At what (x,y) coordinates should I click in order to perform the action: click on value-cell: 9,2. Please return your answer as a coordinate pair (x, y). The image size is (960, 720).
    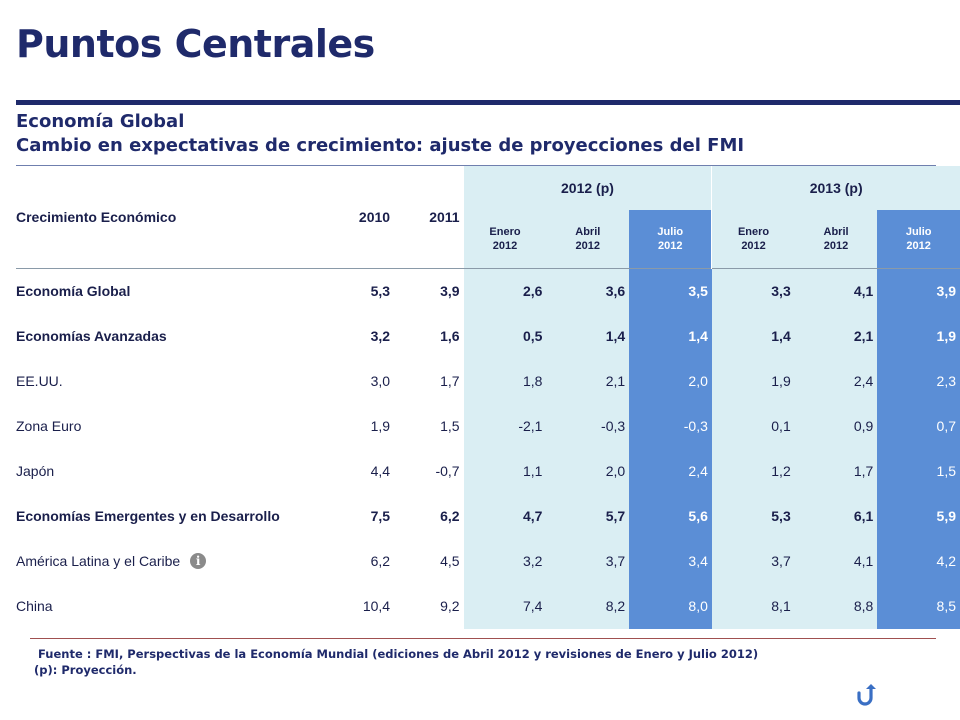
    Looking at the image, I should click on (450, 606).